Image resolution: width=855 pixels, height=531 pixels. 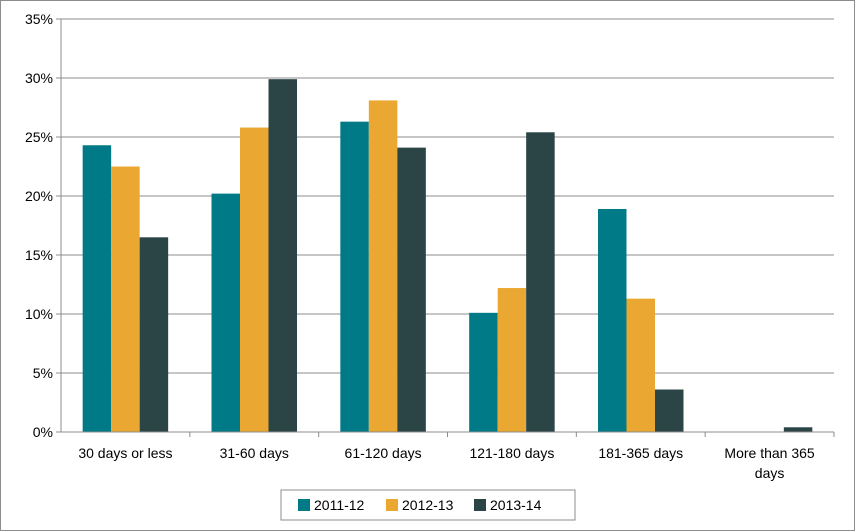 I want to click on legend-label: 2012-13, so click(x=428, y=505).